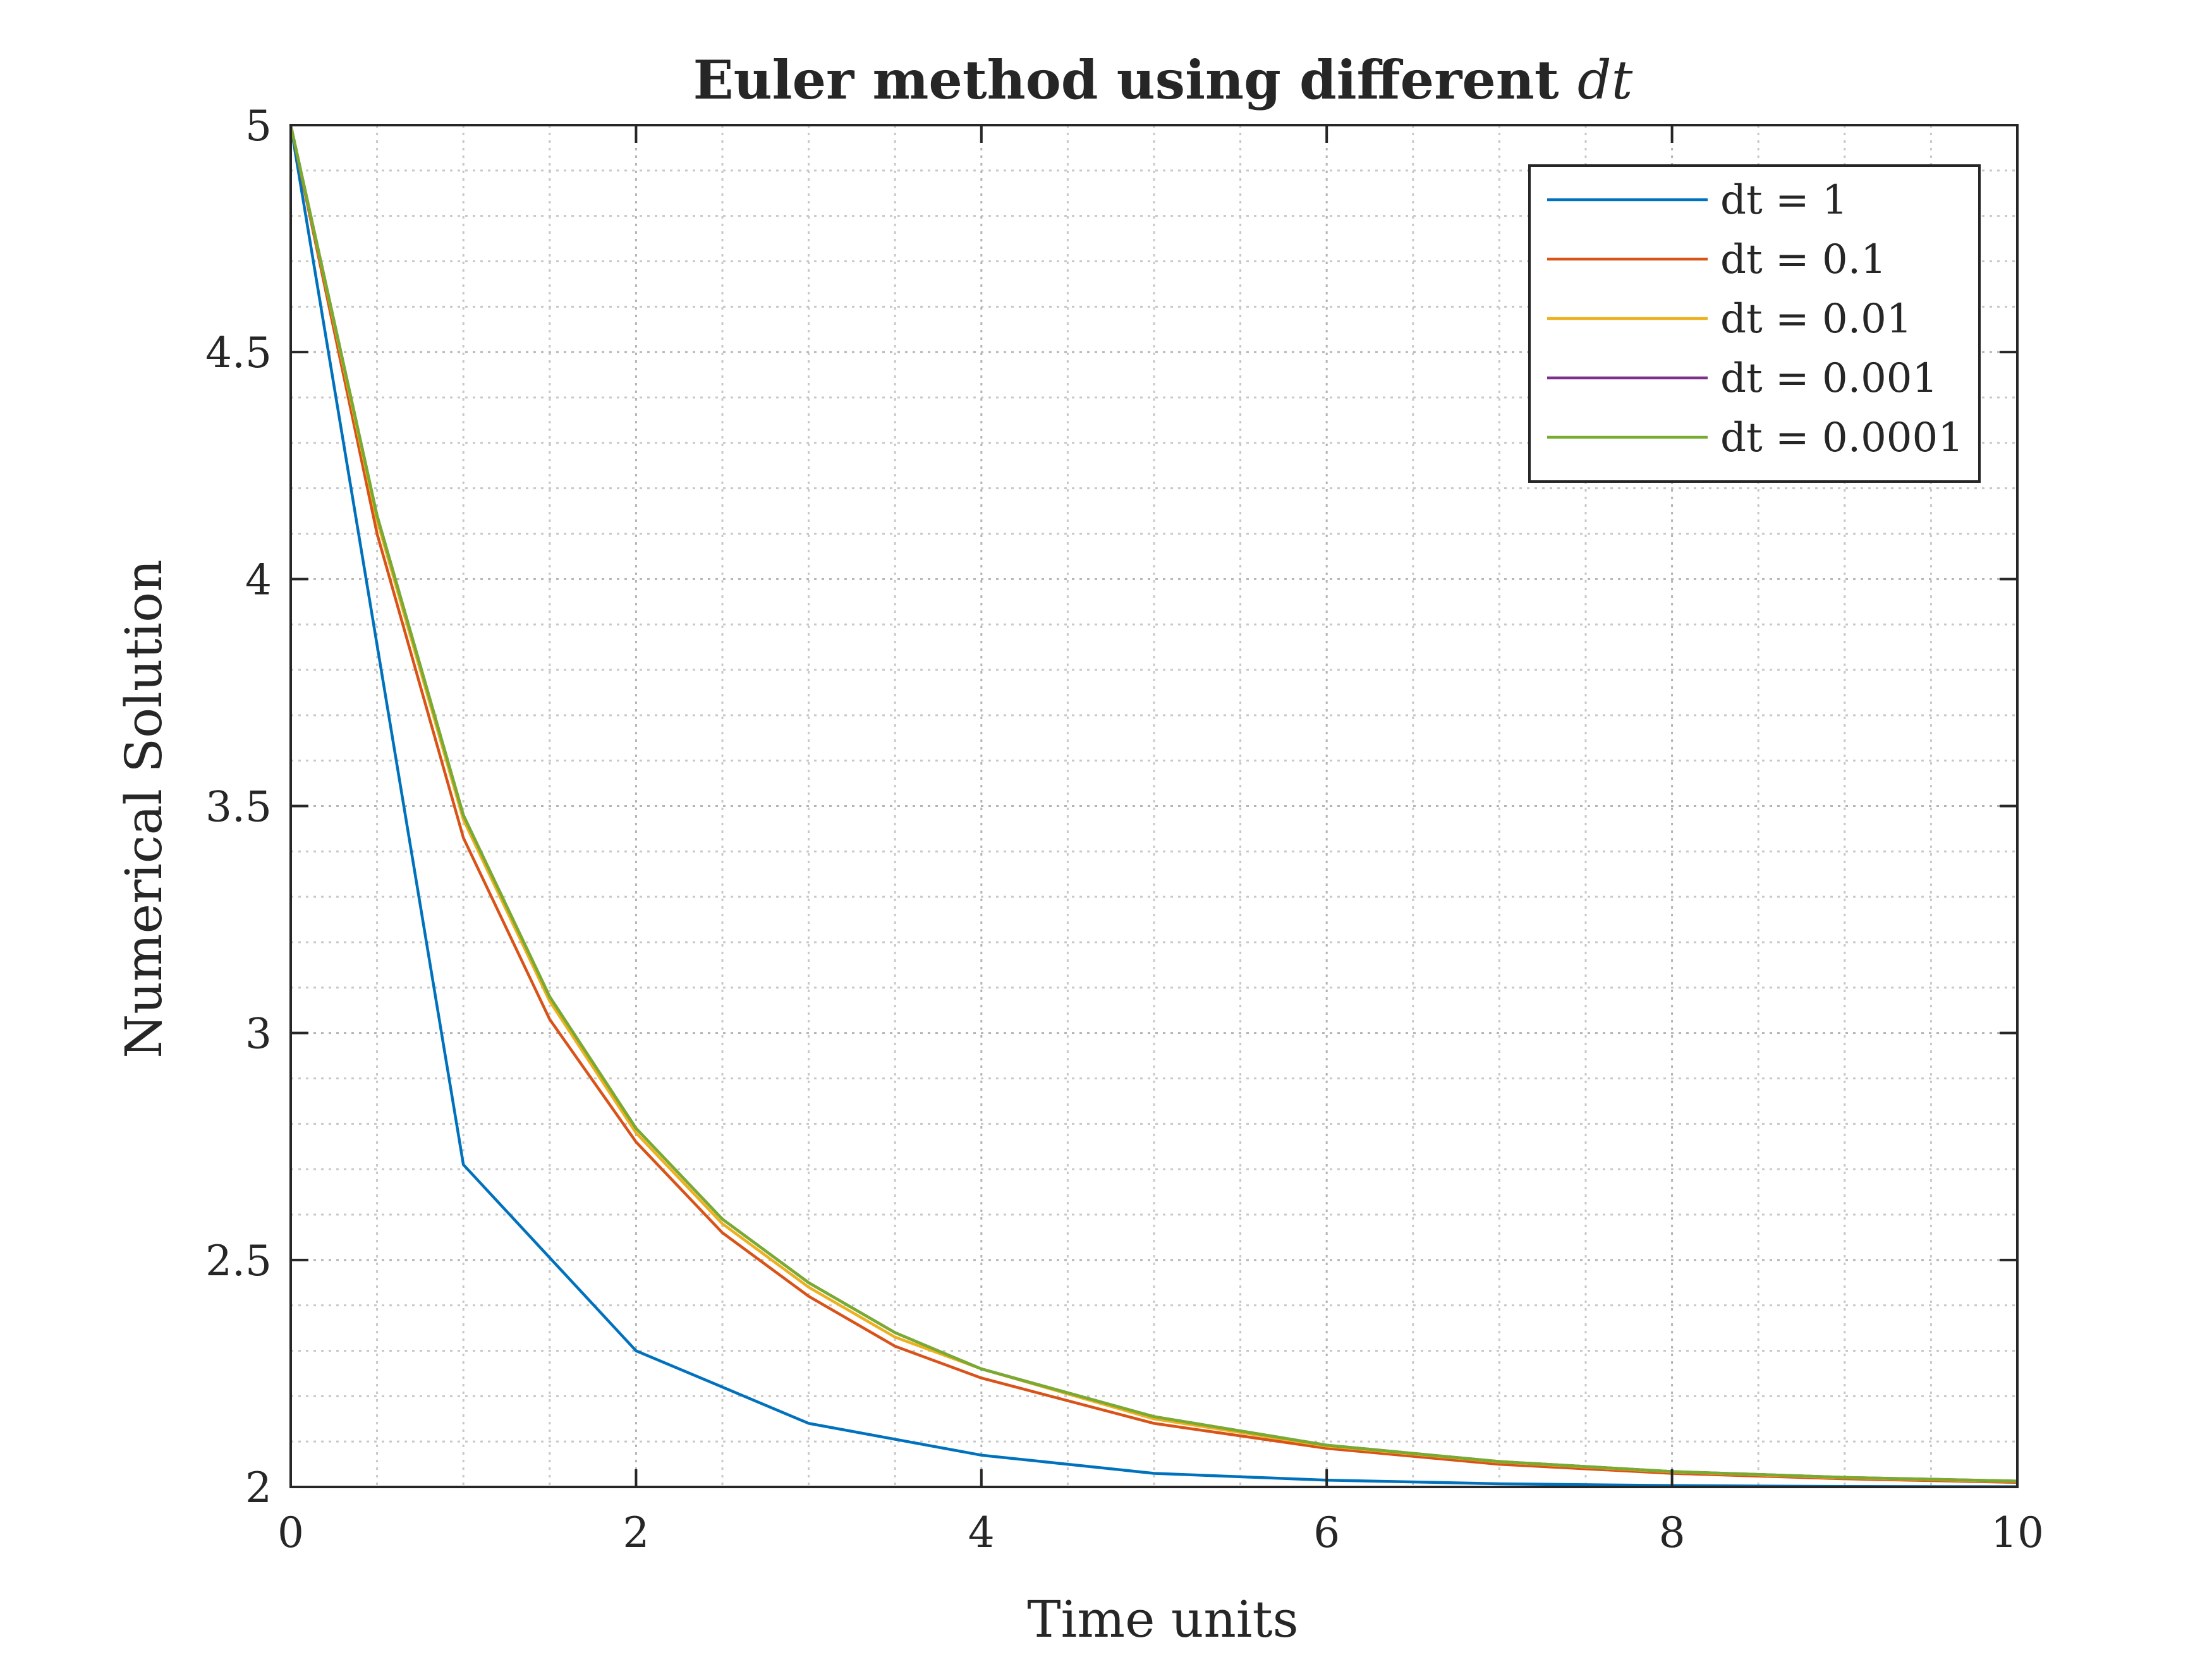 The image size is (2212, 1662). I want to click on x-tick-label: 4, so click(981, 1532).